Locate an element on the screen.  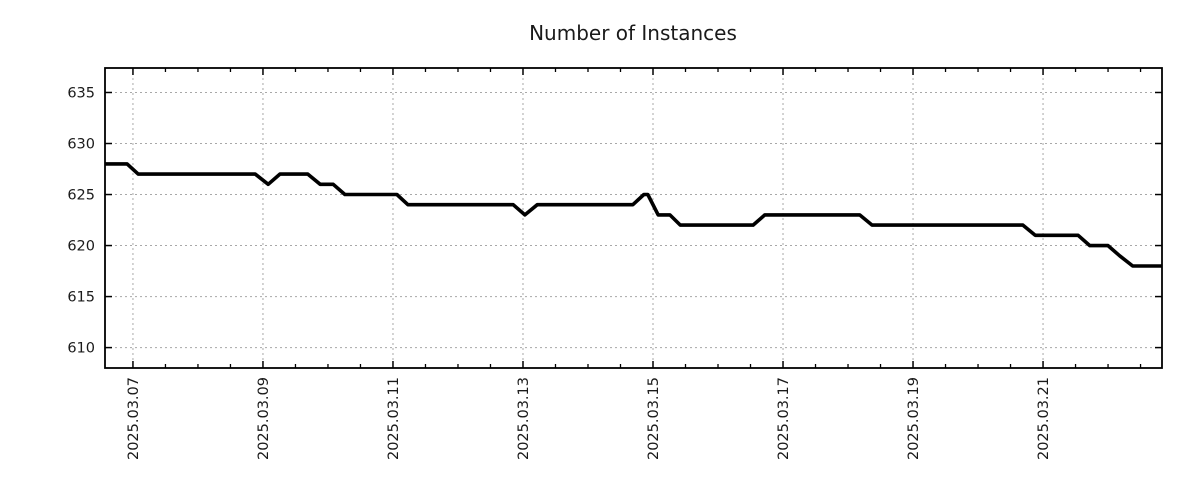
y-axis-tick-label: 615 is located at coordinates (81, 298).